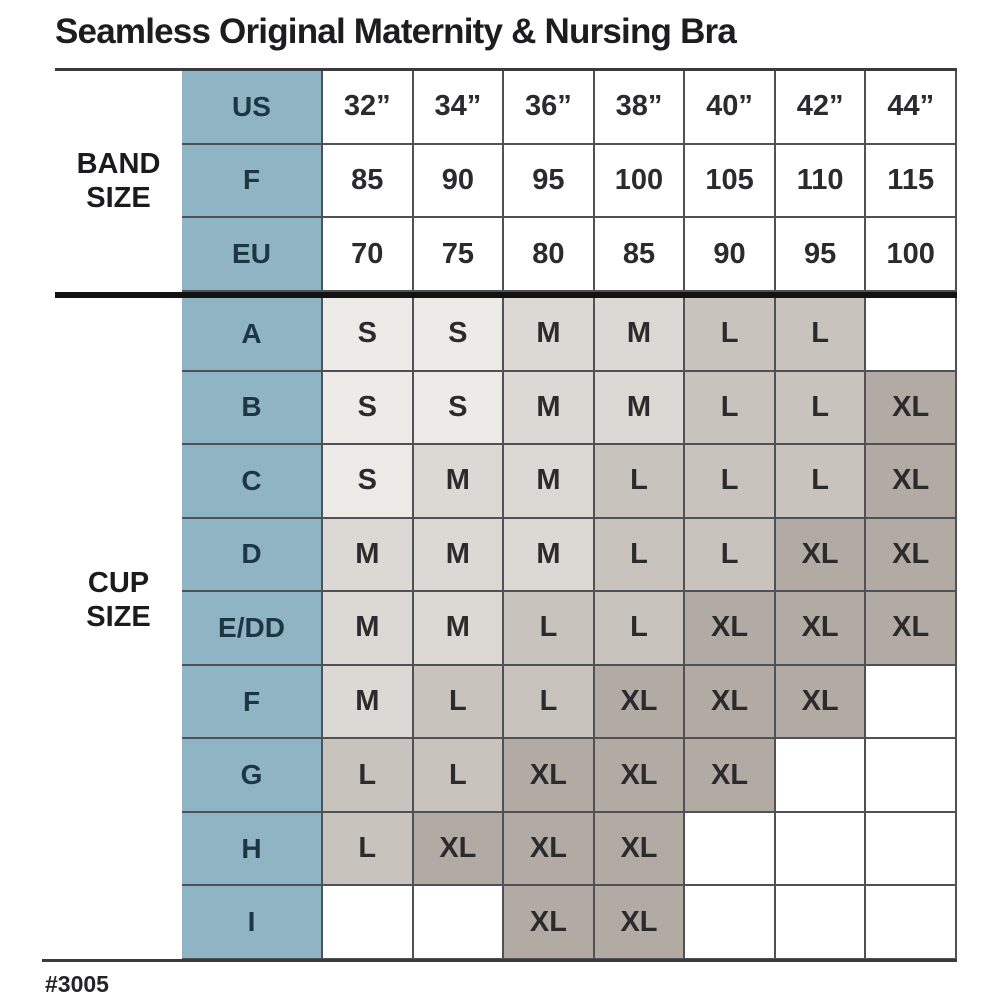  I want to click on band-cell-f-3: 95, so click(549, 181).